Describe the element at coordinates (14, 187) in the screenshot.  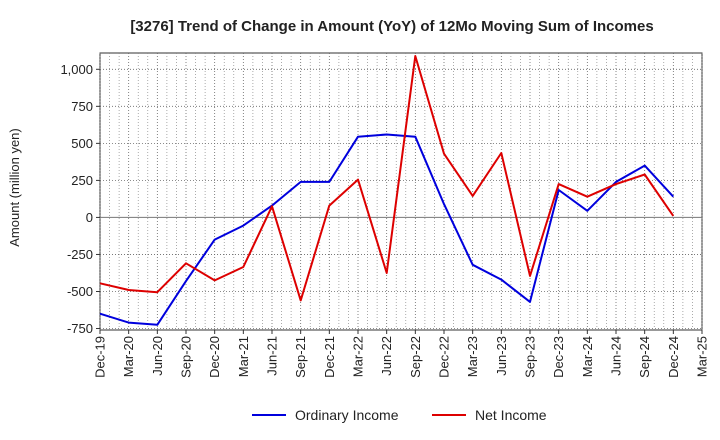
I see `y-axis-label: Amount (million yen)` at that location.